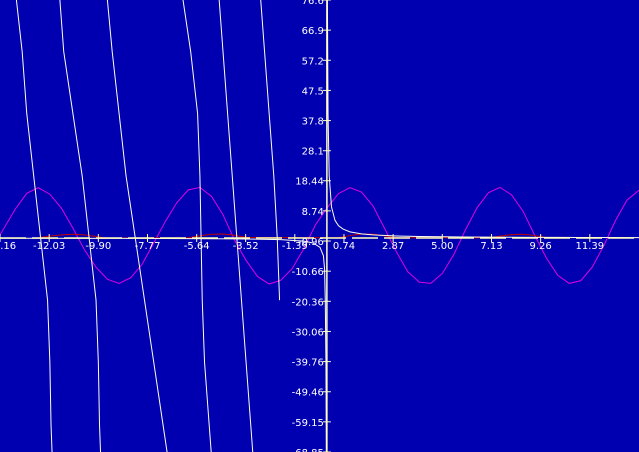 The width and height of the screenshot is (639, 452). I want to click on x-tick-label: -5.64, so click(197, 246).